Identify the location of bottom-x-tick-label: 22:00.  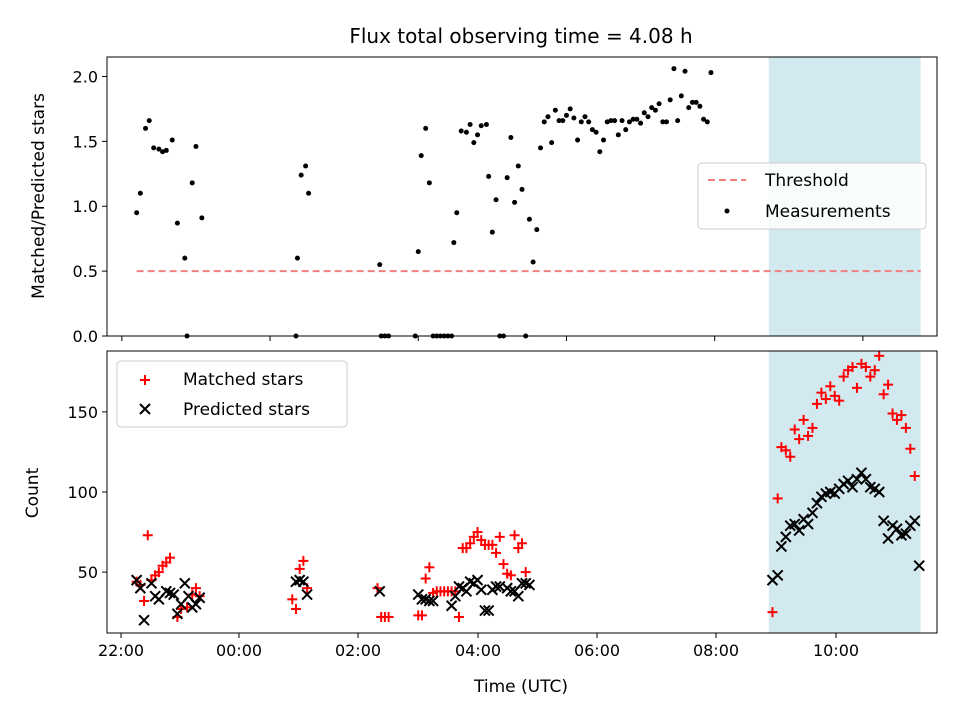
(121, 650).